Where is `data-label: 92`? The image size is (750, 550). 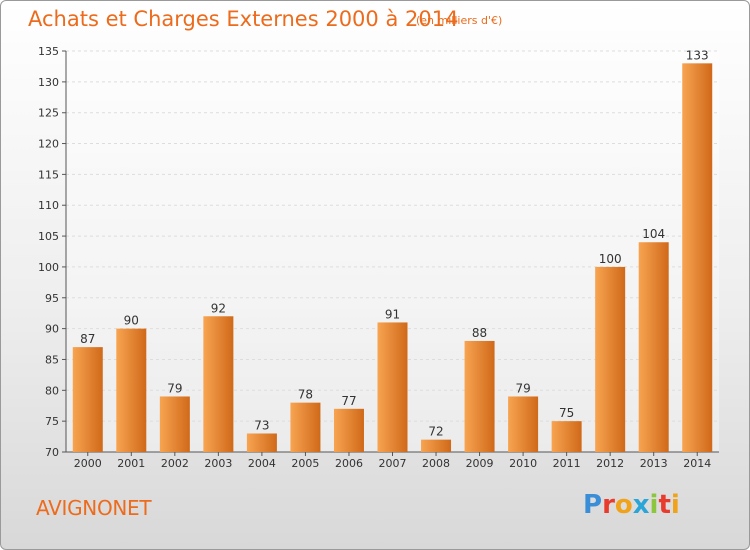 data-label: 92 is located at coordinates (218, 308).